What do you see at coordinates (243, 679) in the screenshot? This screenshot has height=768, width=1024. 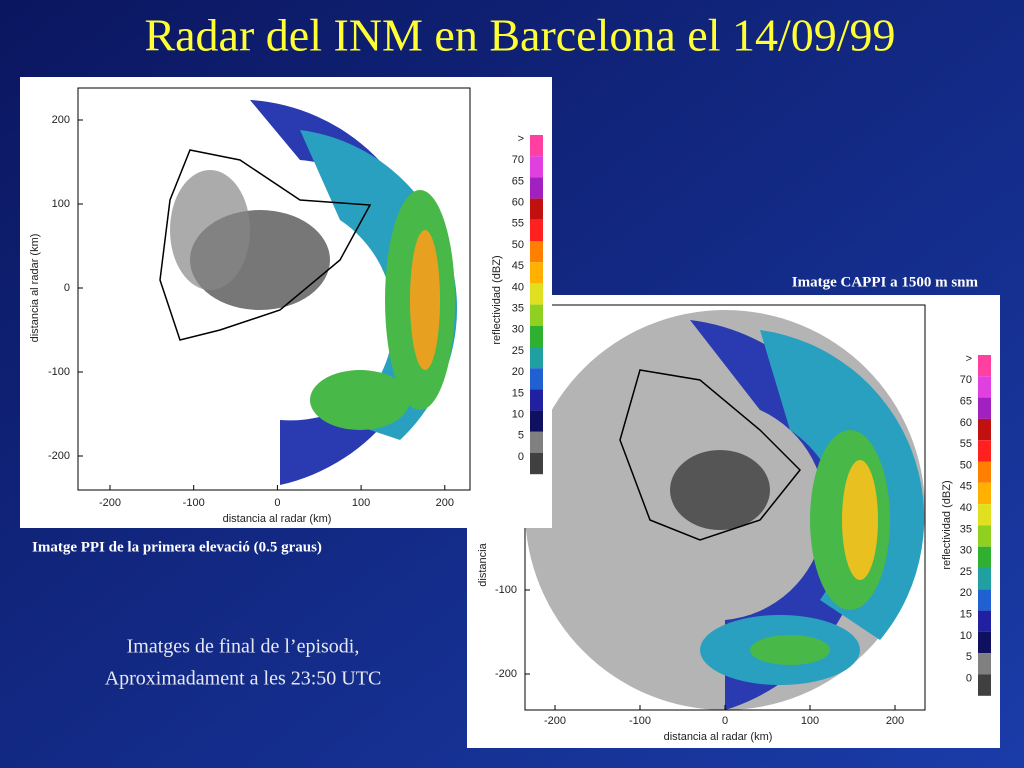 I see `note-line: Aproximadament a les 23:50 UTC` at bounding box center [243, 679].